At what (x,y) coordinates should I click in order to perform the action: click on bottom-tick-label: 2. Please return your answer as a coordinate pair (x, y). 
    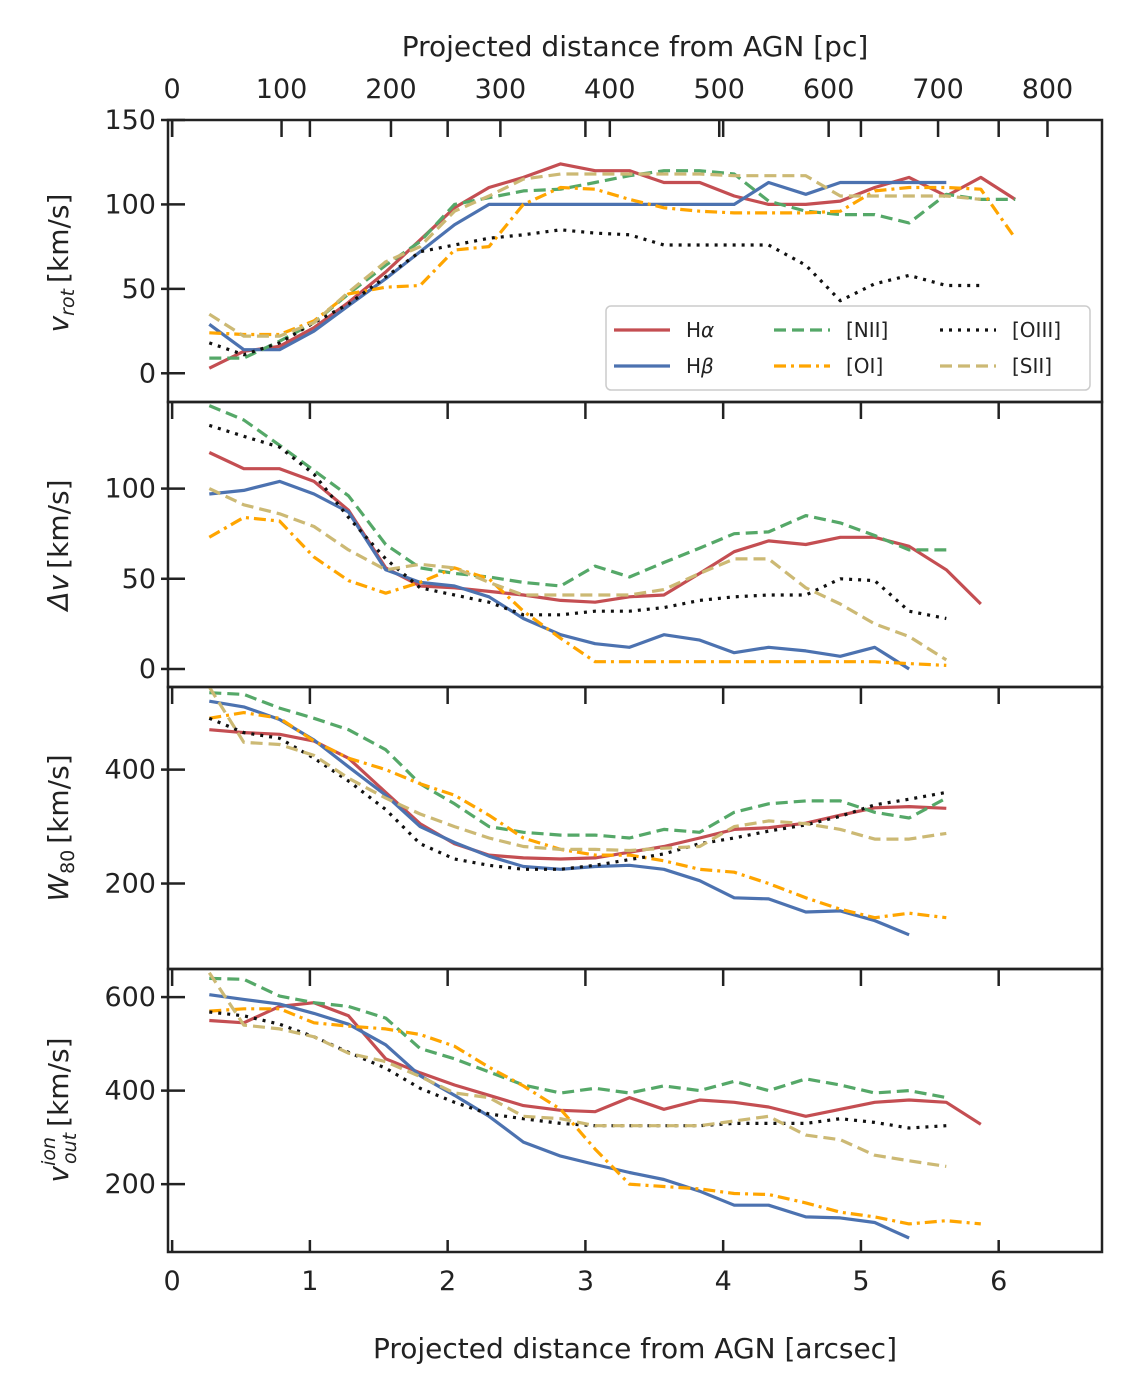
    Looking at the image, I should click on (447, 1281).